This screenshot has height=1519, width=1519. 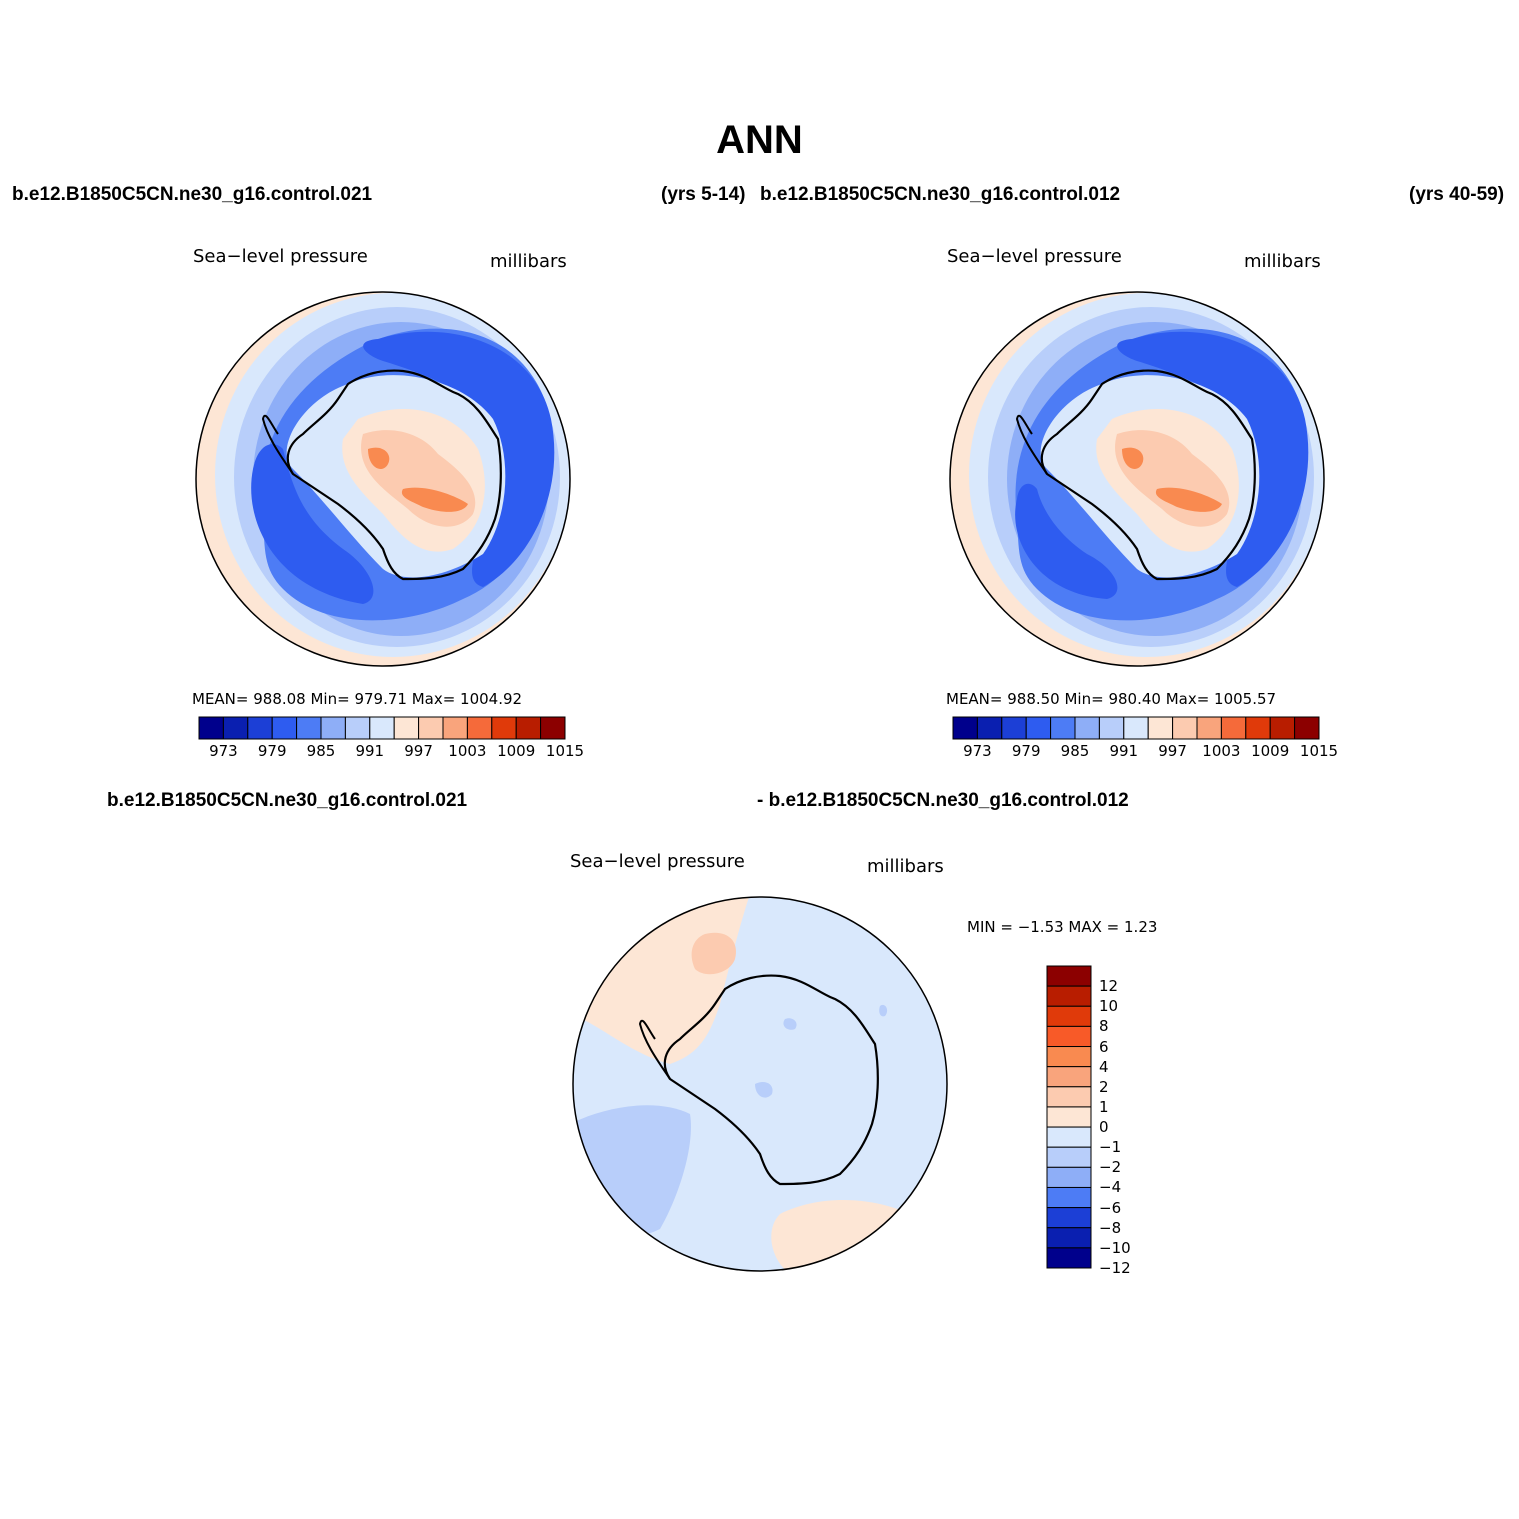 I want to click on diff-units: millibars, so click(x=905, y=866).